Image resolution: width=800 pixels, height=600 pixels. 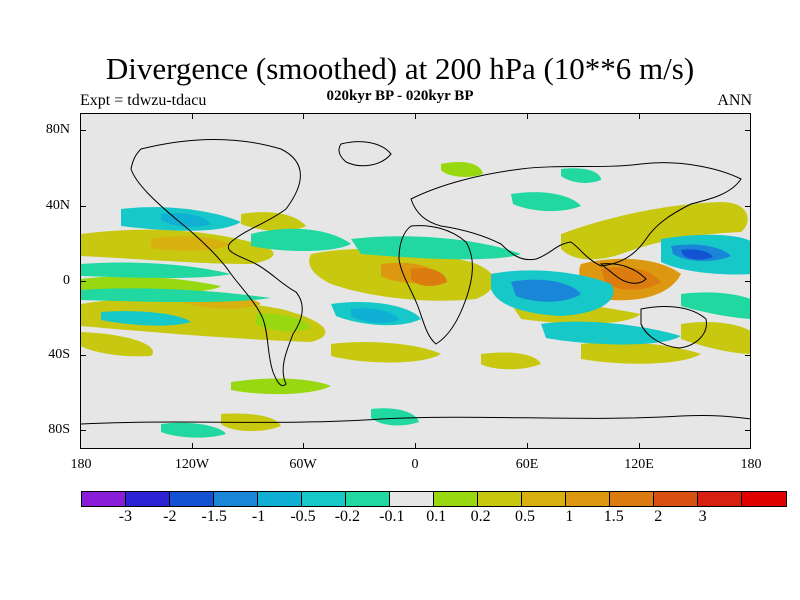 What do you see at coordinates (347, 516) in the screenshot?
I see `colorbar-label: -0.2` at bounding box center [347, 516].